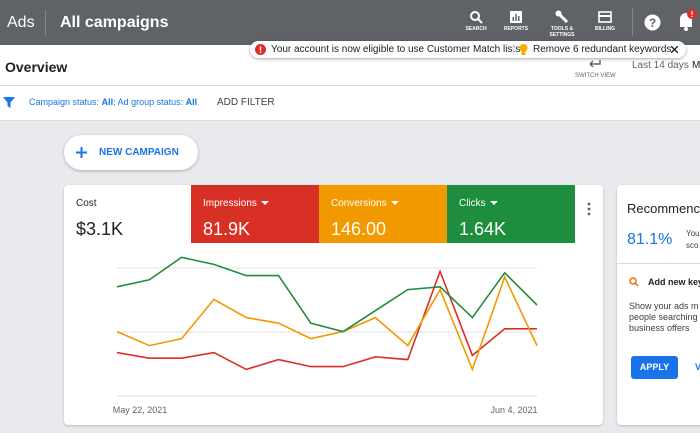  I want to click on add-filter: ADD FILTER, so click(246, 102).